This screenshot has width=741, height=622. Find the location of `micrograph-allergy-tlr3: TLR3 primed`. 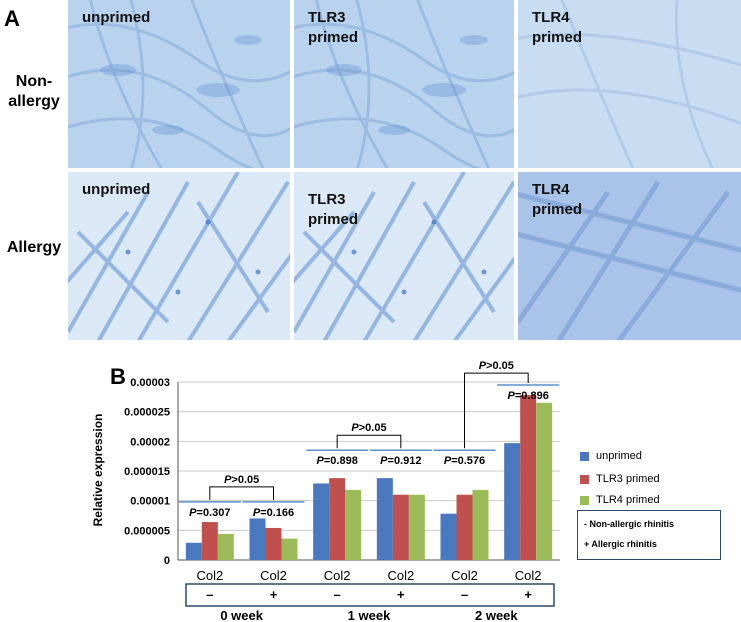

micrograph-allergy-tlr3: TLR3 primed is located at coordinates (404, 256).